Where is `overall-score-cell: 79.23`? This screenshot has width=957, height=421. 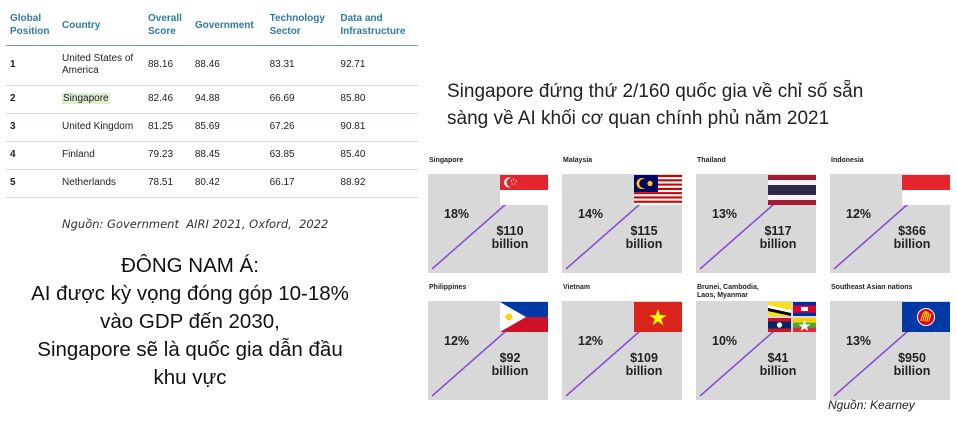
overall-score-cell: 79.23 is located at coordinates (167, 155).